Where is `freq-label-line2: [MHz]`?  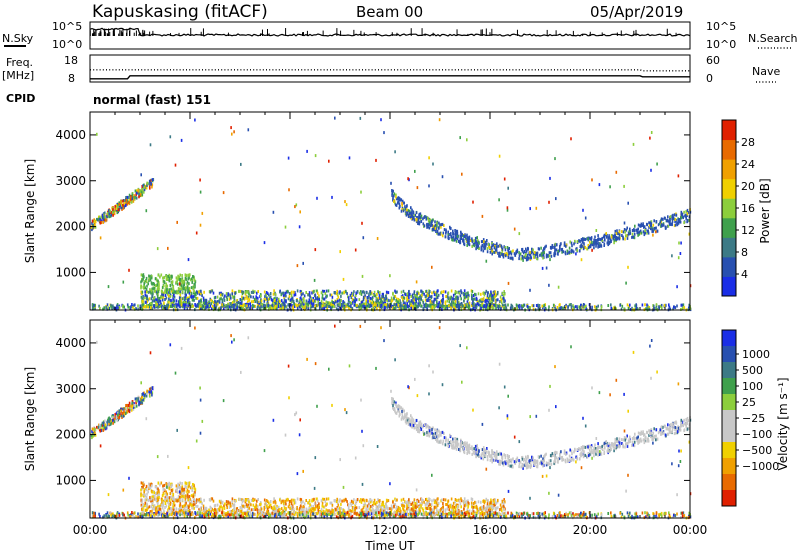 freq-label-line2: [MHz] is located at coordinates (18, 75).